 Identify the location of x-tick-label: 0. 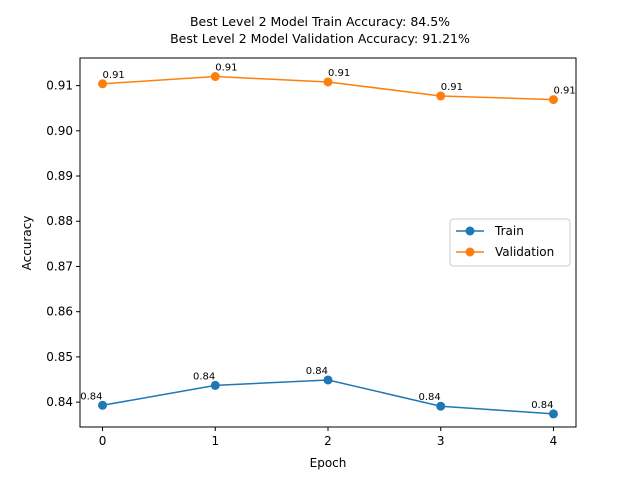
(103, 441).